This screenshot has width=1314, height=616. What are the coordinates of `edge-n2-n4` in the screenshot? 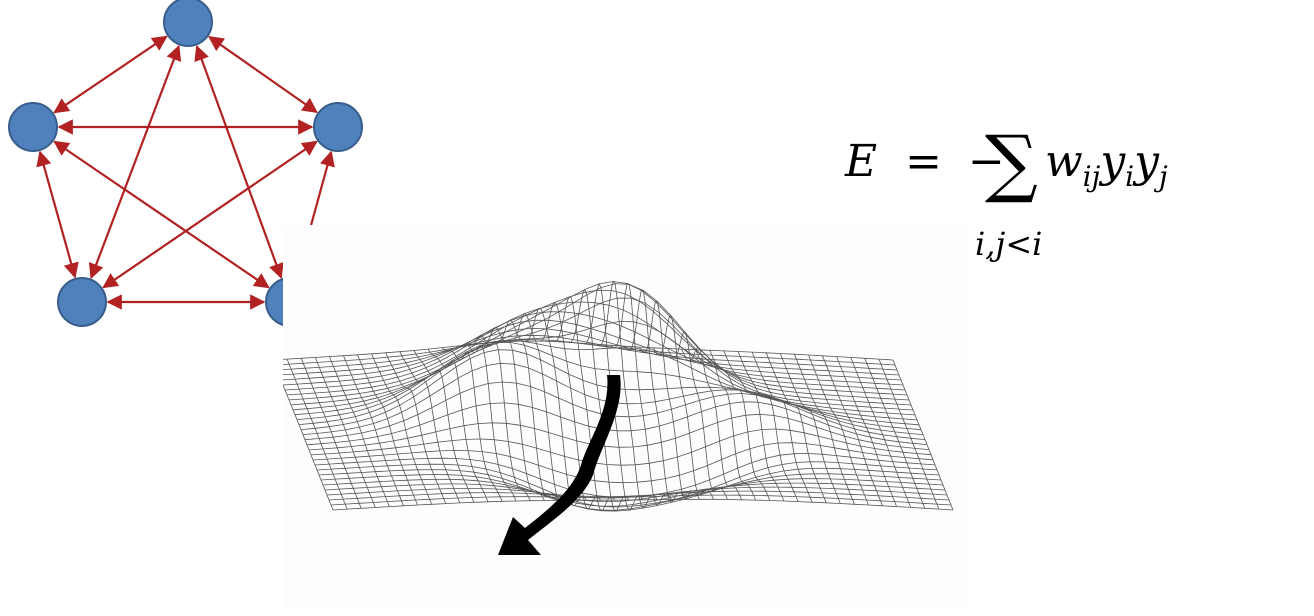 It's located at (57, 214).